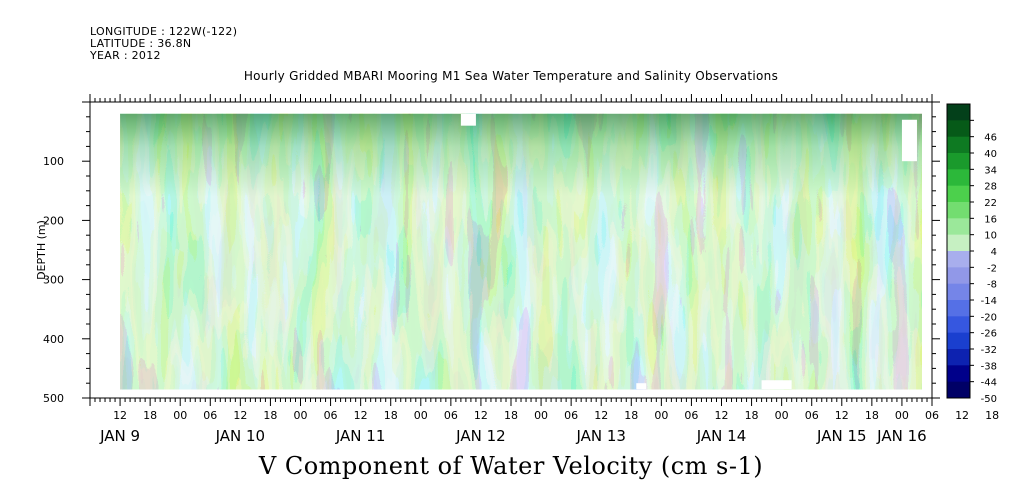  I want to click on colorbar: -50 -44 -38 -32 -26 -20 -14 -8 -2 4 10 16 22 28 34 40 46, so click(971, 254).